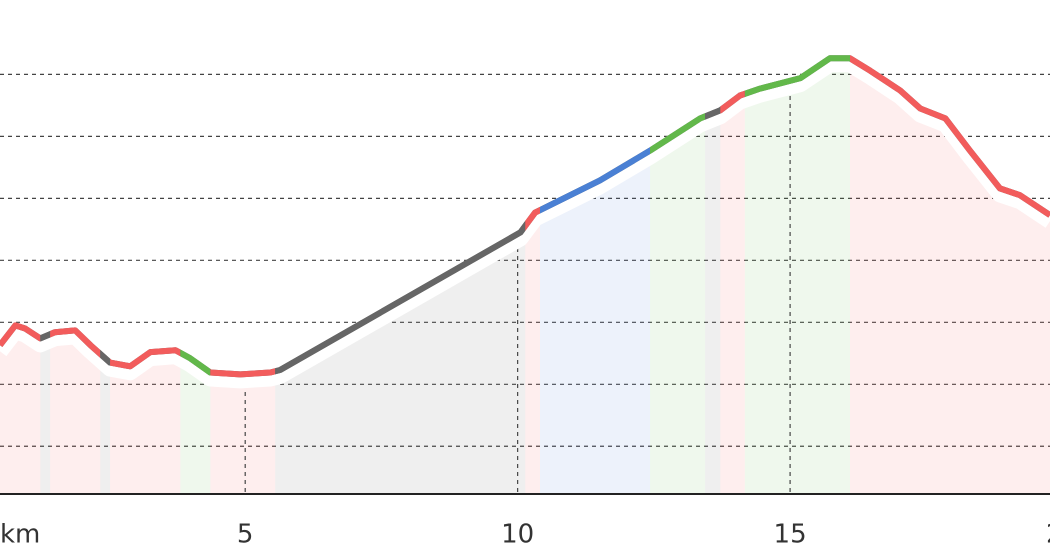 Image resolution: width=1050 pixels, height=560 pixels. What do you see at coordinates (790, 535) in the screenshot?
I see `x-tick-label: 15` at bounding box center [790, 535].